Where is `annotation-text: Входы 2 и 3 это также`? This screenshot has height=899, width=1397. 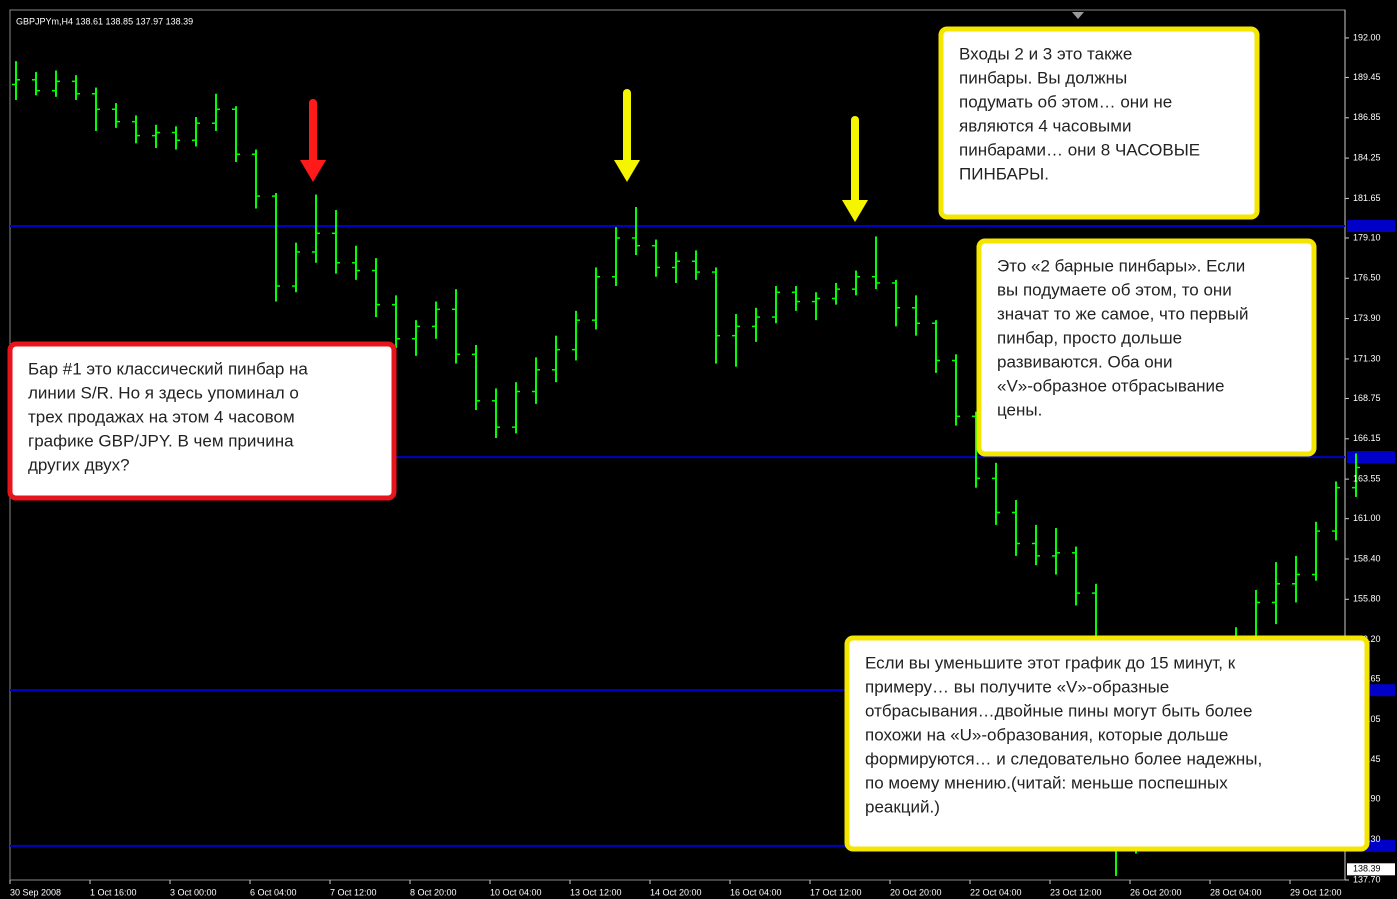 annotation-text: Входы 2 и 3 это также is located at coordinates (1045, 53).